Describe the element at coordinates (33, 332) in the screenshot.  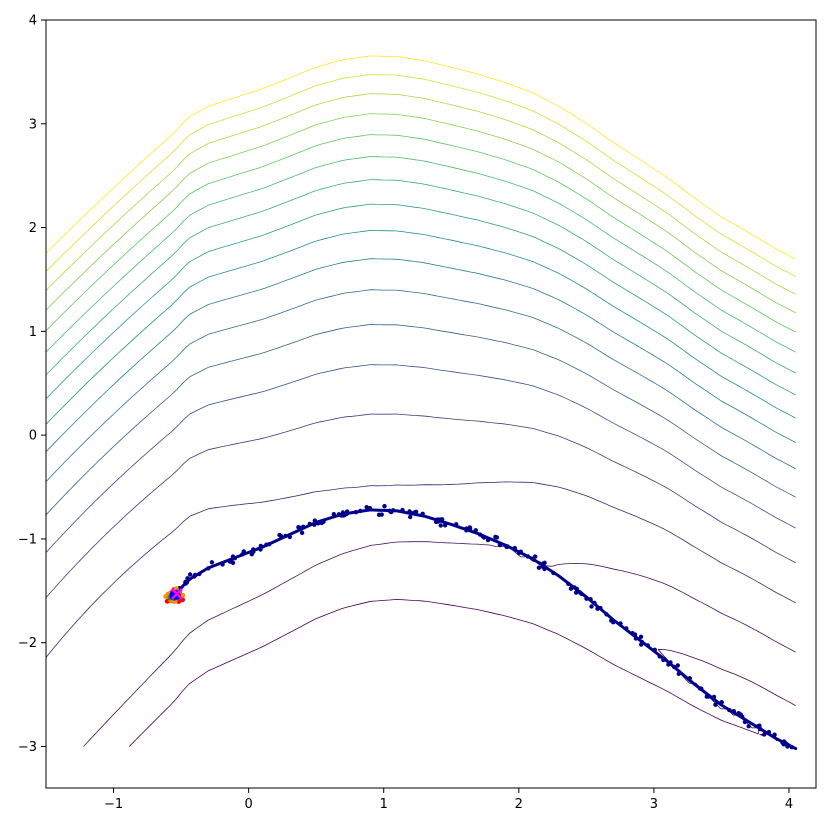
I see `y-tick-label: 1` at that location.